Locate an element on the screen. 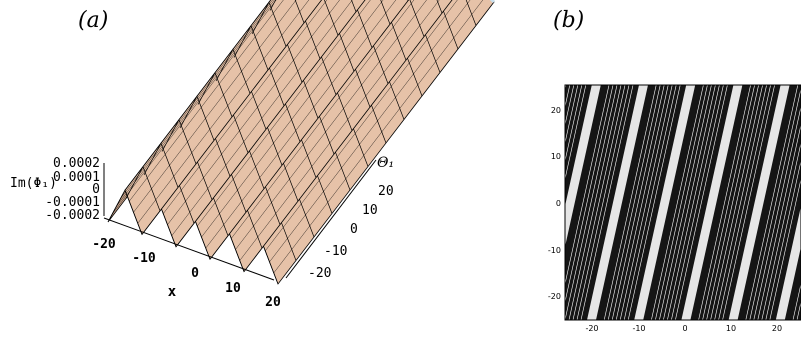 The image size is (801, 339). x-tick-label: 20 is located at coordinates (273, 302).